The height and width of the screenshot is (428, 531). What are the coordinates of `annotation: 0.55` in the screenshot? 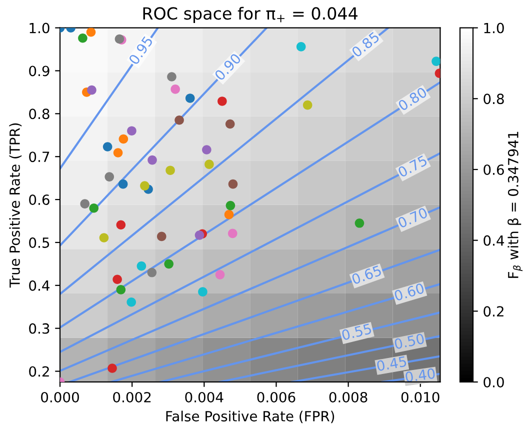 It's located at (356, 331).